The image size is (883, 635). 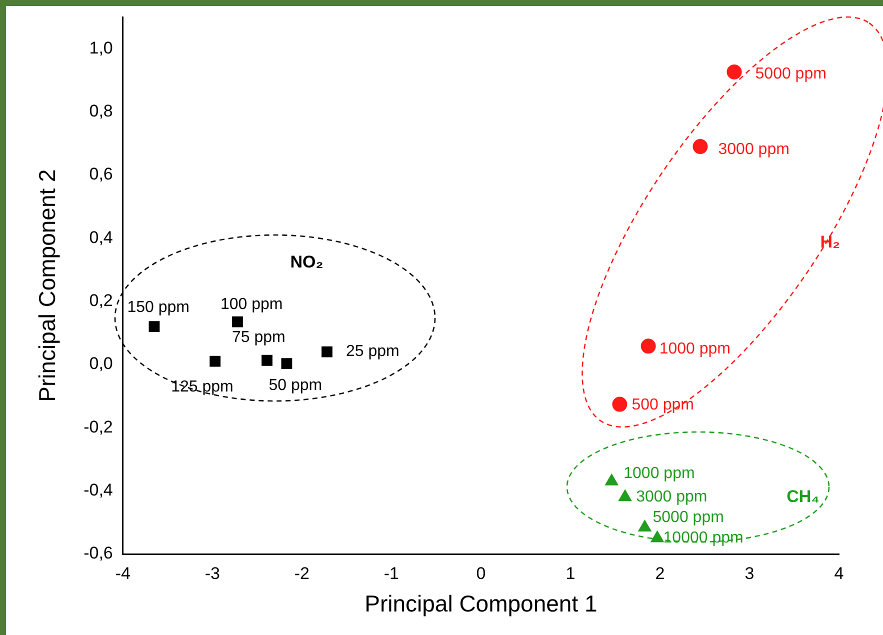 I want to click on x-tick-label: 2, so click(x=660, y=573).